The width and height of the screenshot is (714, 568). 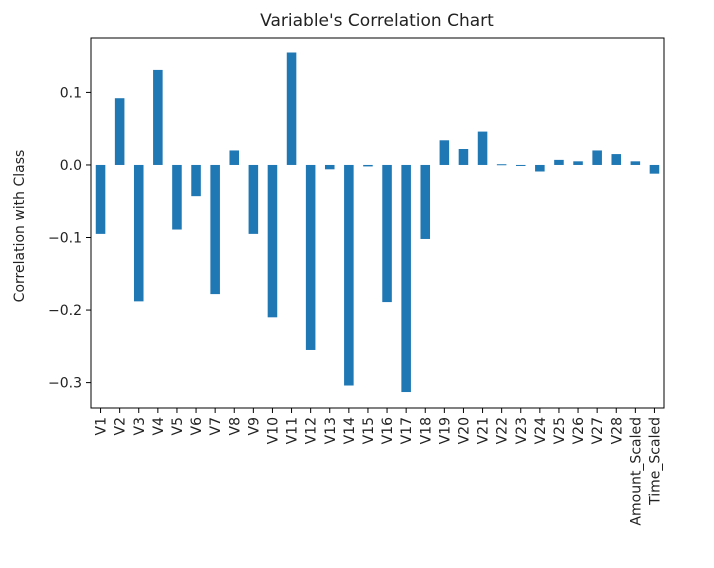 What do you see at coordinates (654, 169) in the screenshot?
I see `bar-time-scaled` at bounding box center [654, 169].